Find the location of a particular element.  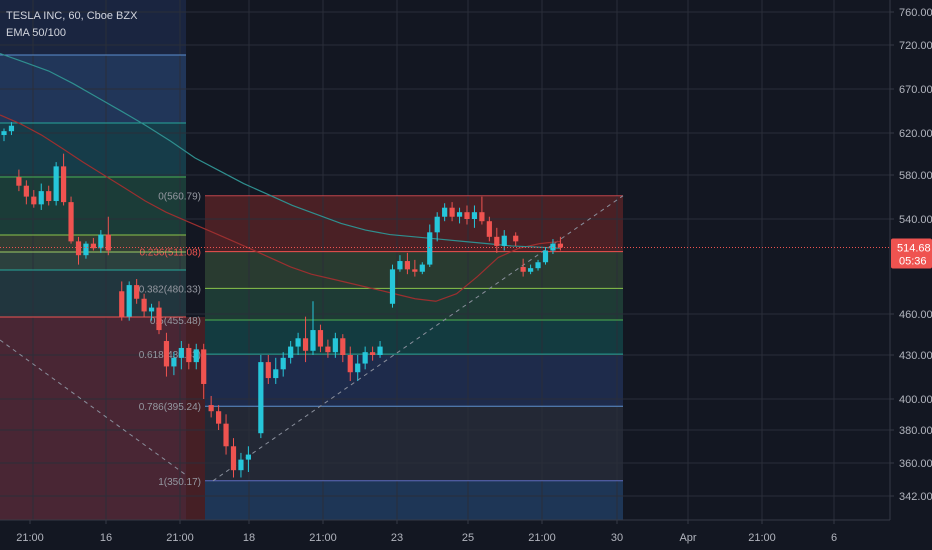

price-tick-label: 580.00 is located at coordinates (915, 176).